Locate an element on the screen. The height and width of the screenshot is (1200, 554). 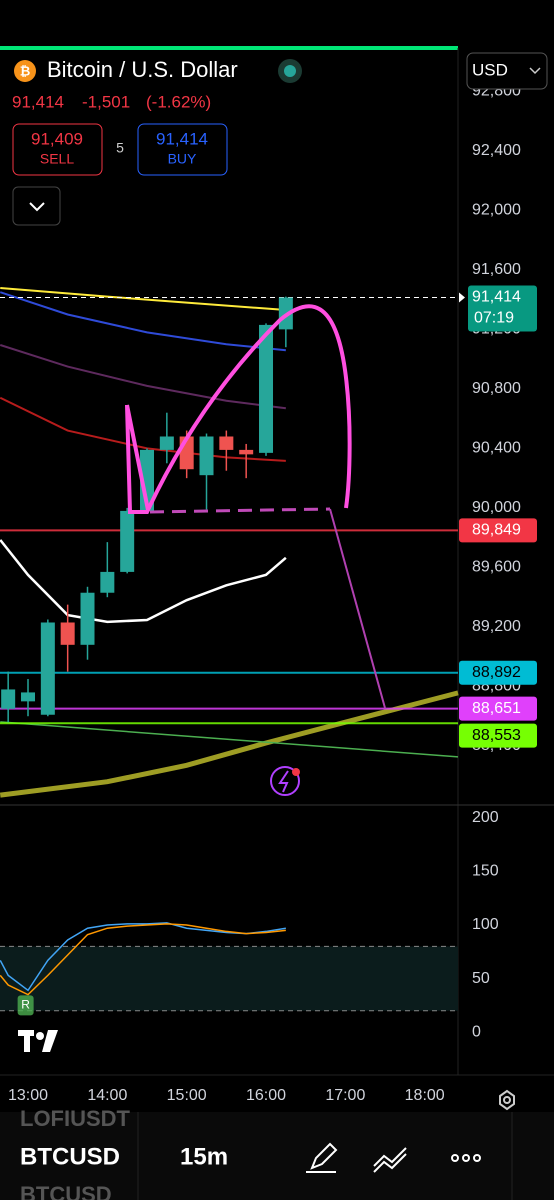
symbol-prev: LOFIUSDT is located at coordinates (75, 1118).